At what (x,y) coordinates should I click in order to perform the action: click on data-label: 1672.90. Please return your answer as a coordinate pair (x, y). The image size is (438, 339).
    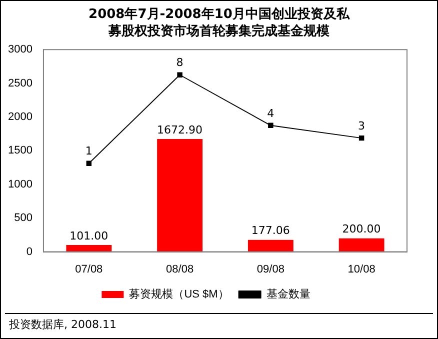
    Looking at the image, I should click on (180, 129).